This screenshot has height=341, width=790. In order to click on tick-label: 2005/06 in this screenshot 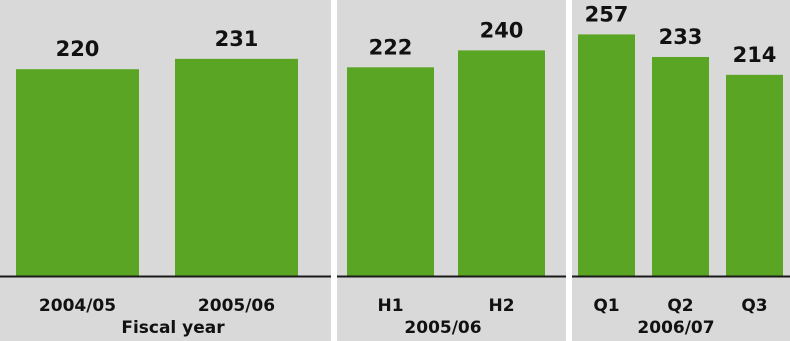, I will do `click(236, 306)`.